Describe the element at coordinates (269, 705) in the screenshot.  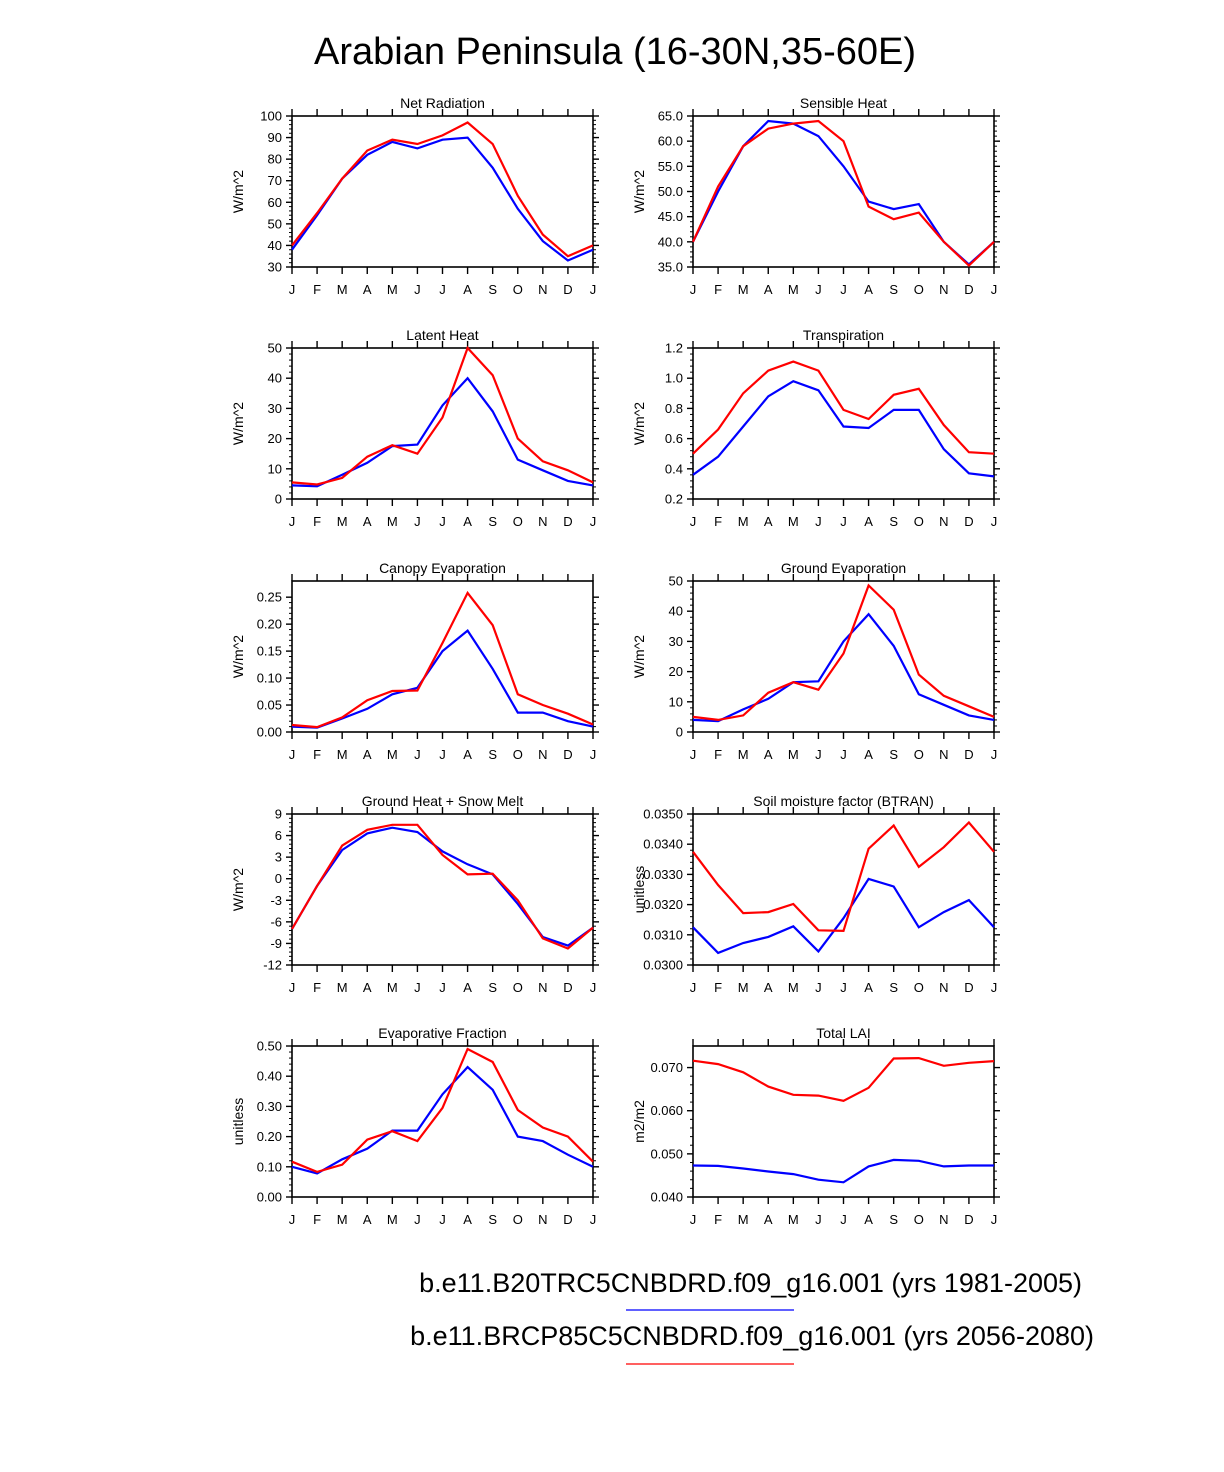
I see `y-tick-label: 0.05` at that location.